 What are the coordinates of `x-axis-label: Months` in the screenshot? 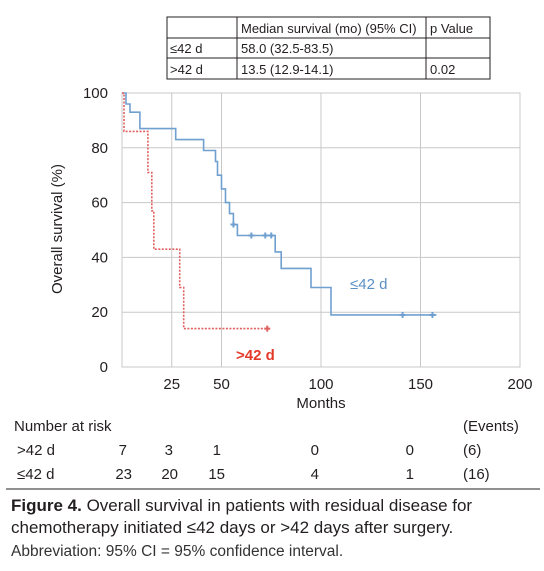 It's located at (320, 403).